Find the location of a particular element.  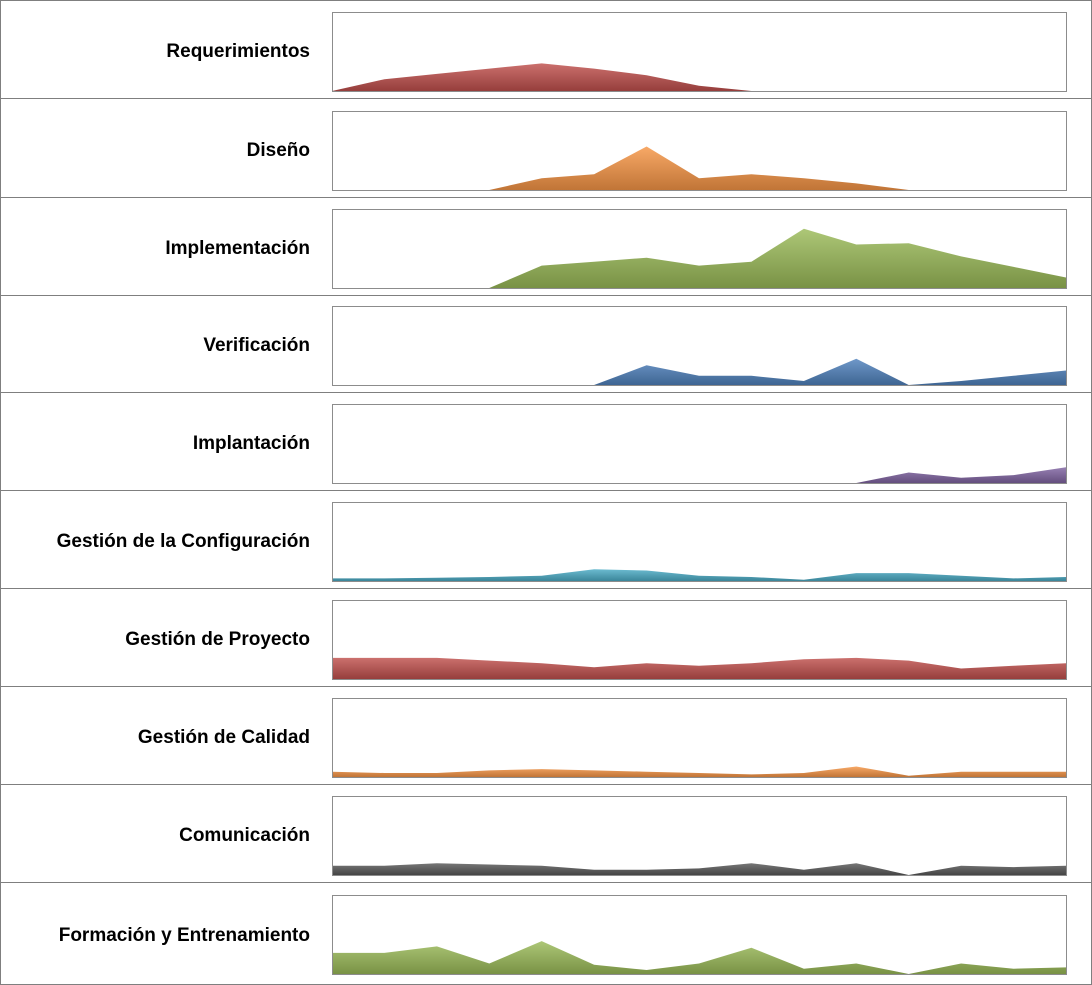

panel-3: Implementación is located at coordinates (546, 247).